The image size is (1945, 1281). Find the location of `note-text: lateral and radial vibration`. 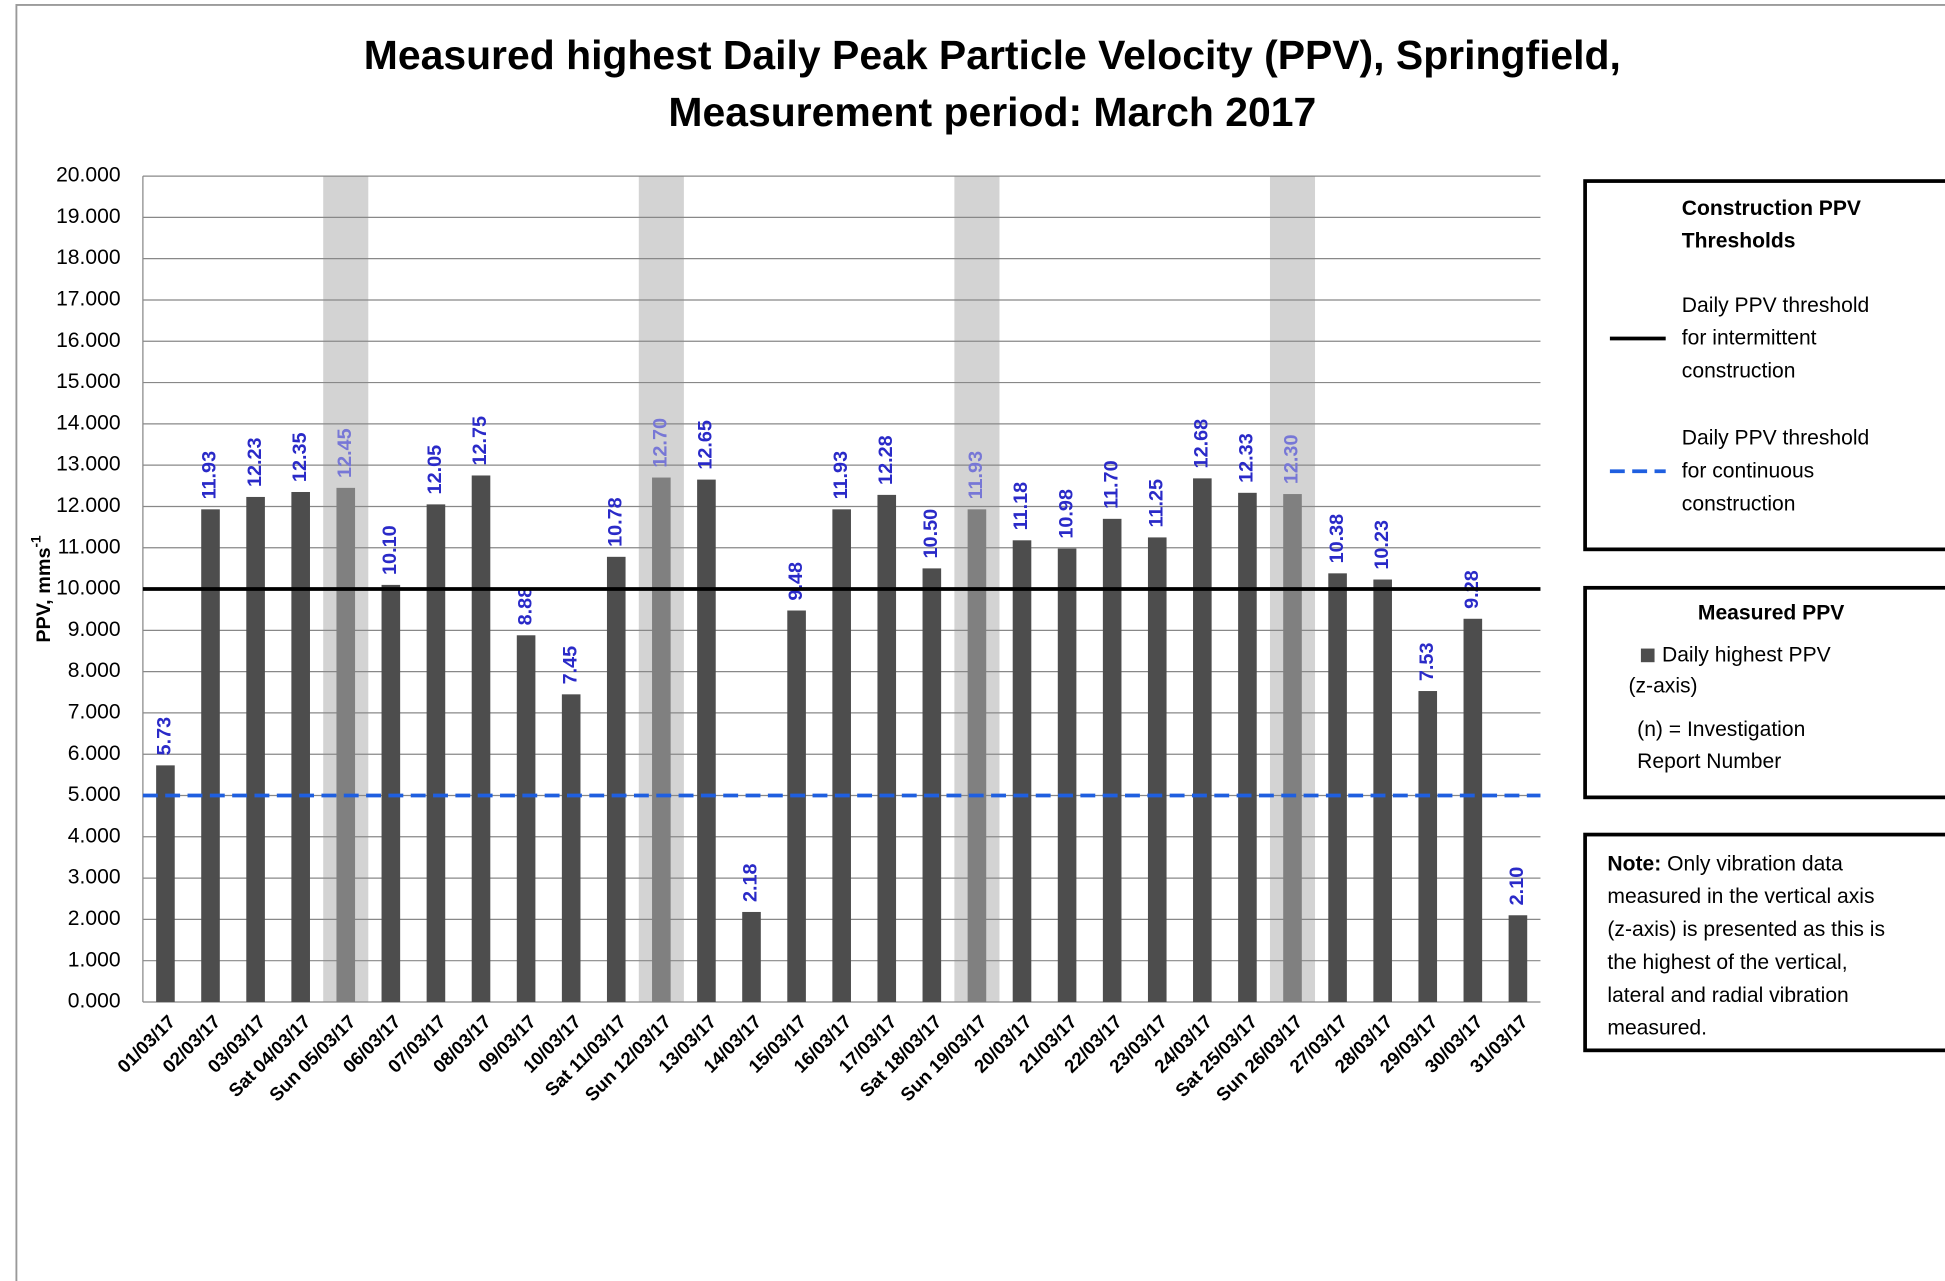

note-text: lateral and radial vibration is located at coordinates (1727, 994).